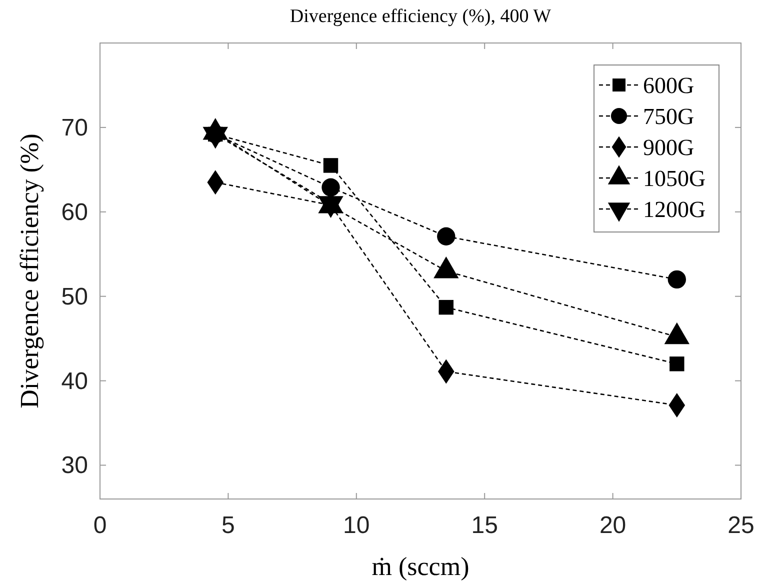 This screenshot has width=760, height=583. Describe the element at coordinates (668, 85) in the screenshot. I see `legend-label: 600G` at that location.